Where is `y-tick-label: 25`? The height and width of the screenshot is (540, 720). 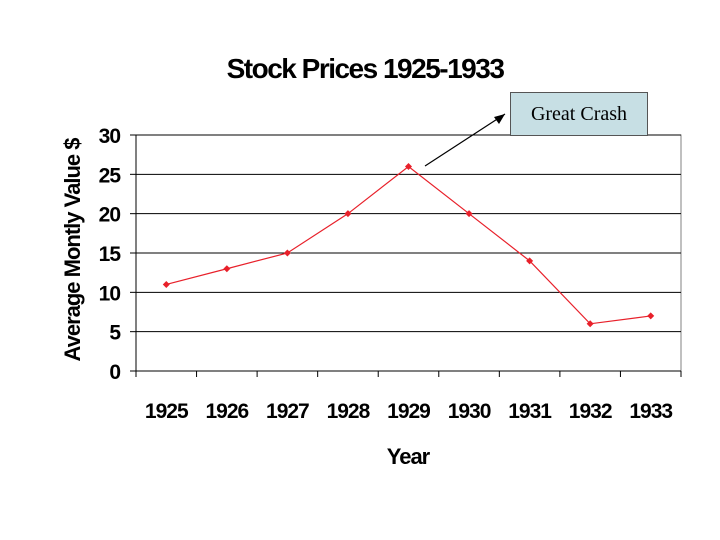 y-tick-label: 25 is located at coordinates (110, 175).